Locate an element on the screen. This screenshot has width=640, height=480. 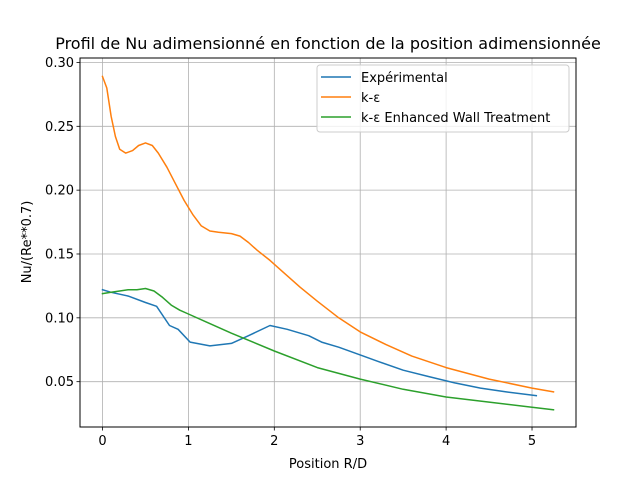
x-tick-label: 3 is located at coordinates (360, 441).